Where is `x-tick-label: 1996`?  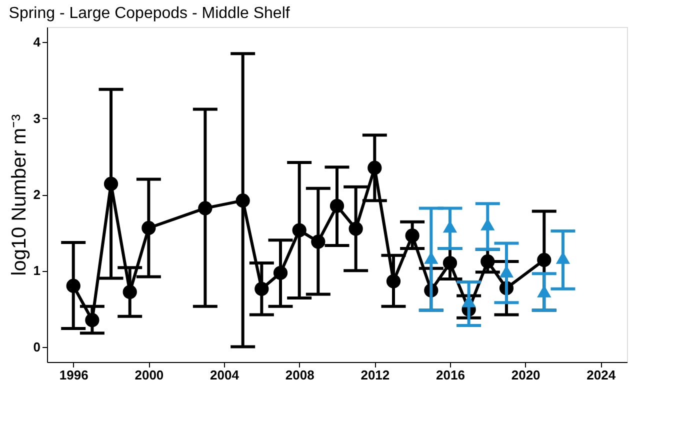
x-tick-label: 1996 is located at coordinates (73, 375).